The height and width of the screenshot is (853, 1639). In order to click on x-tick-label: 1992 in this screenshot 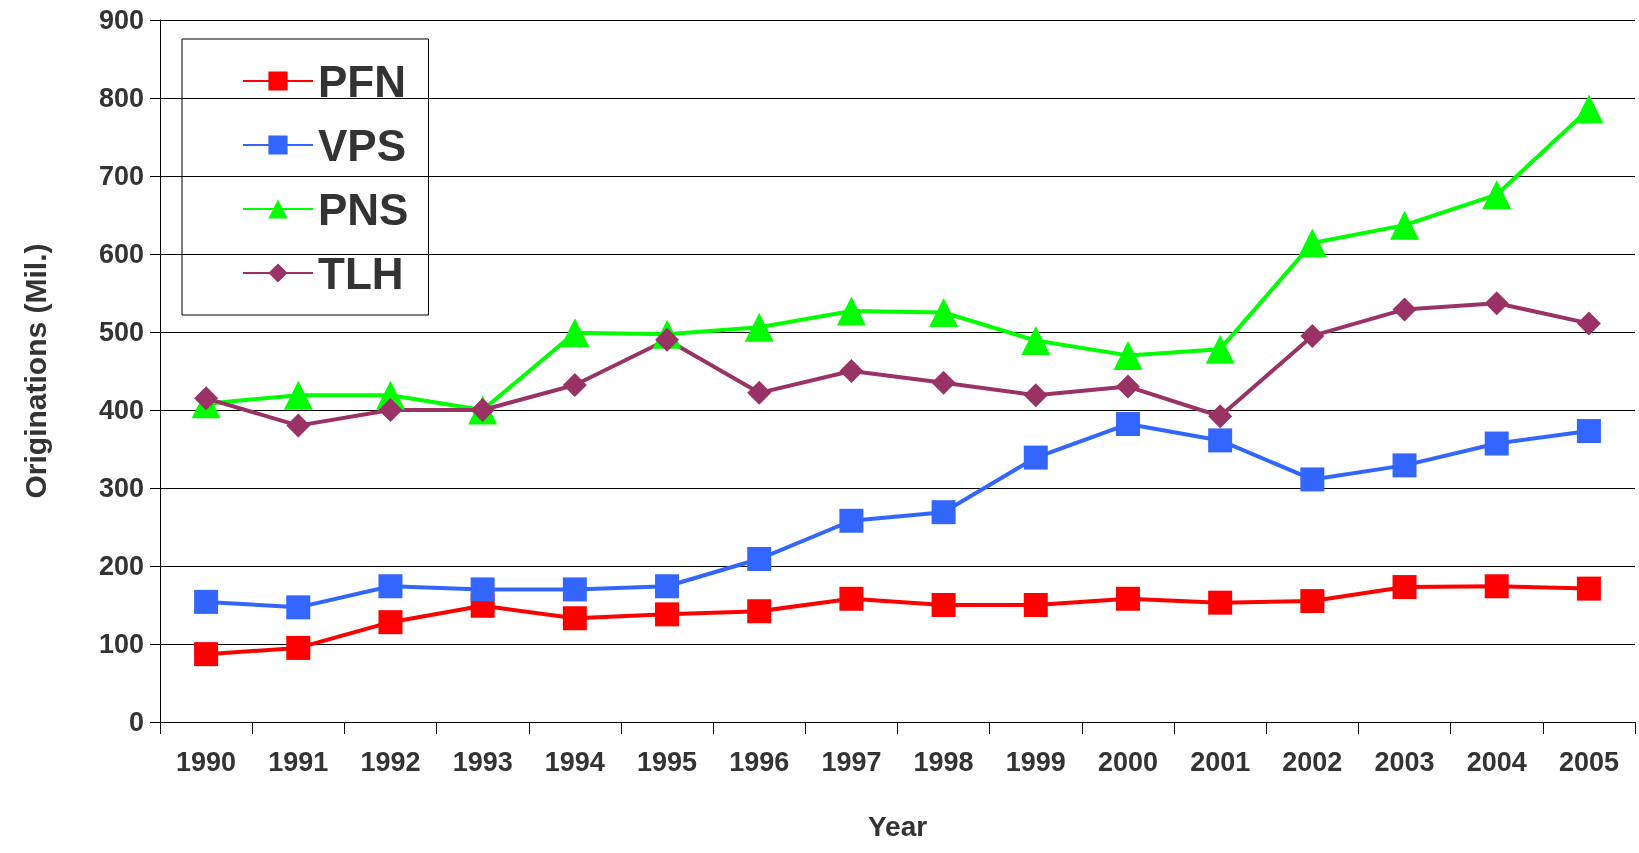, I will do `click(390, 761)`.